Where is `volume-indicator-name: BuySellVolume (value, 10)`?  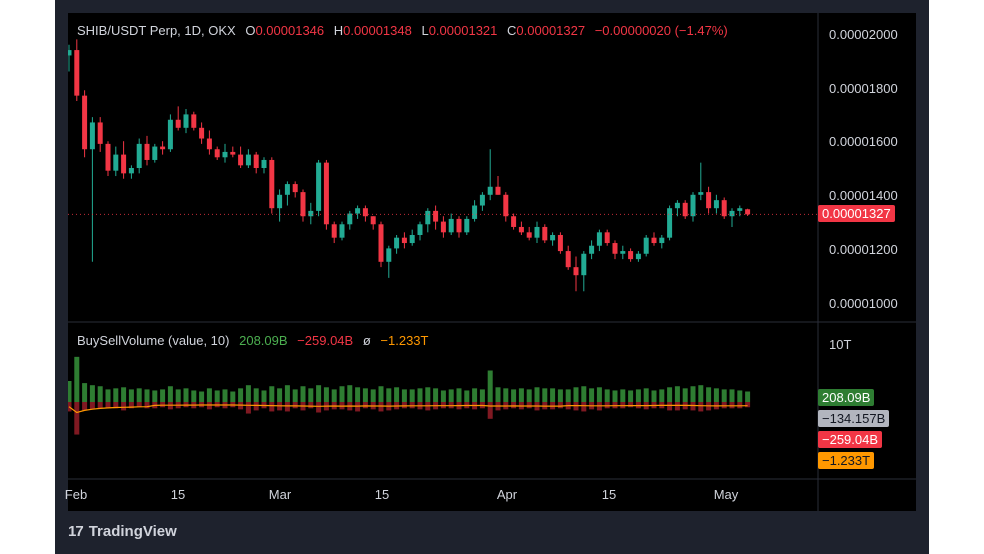 volume-indicator-name: BuySellVolume (value, 10) is located at coordinates (153, 340).